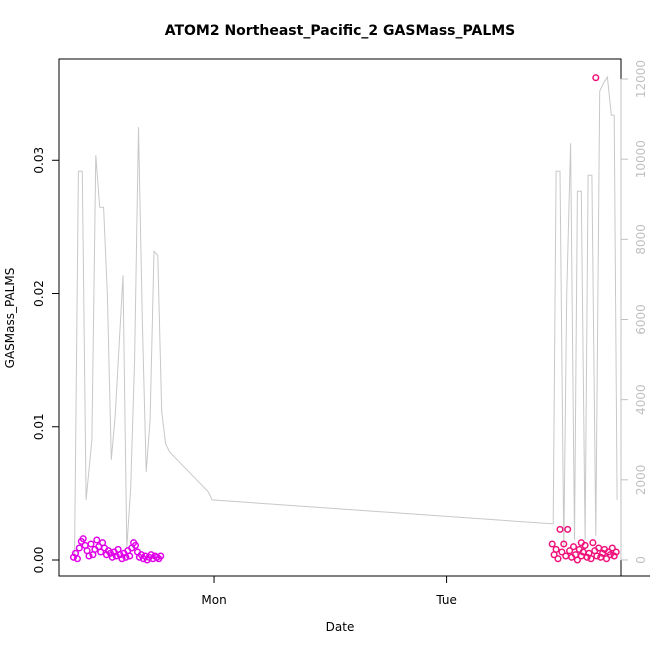 This screenshot has height=650, width=650. Describe the element at coordinates (446, 600) in the screenshot. I see `x-axis-tick-label: Tue` at that location.